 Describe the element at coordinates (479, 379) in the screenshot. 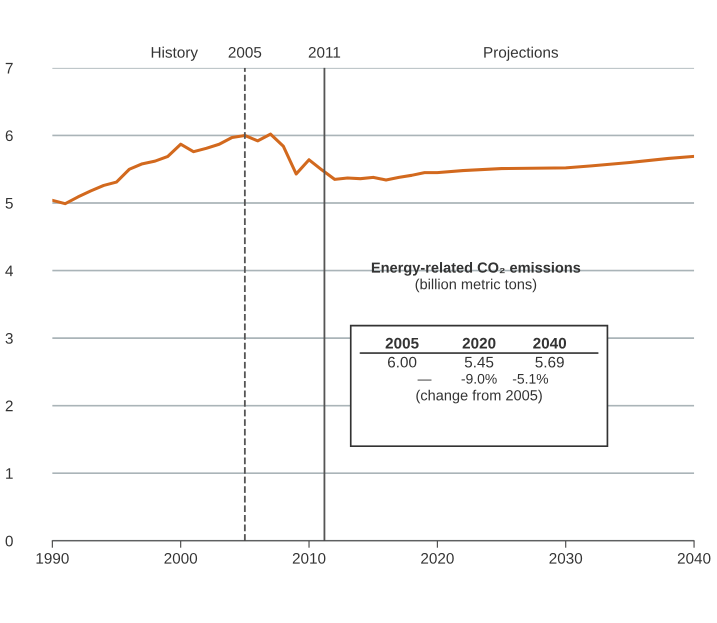

I see `annotation: -9.0%` at that location.